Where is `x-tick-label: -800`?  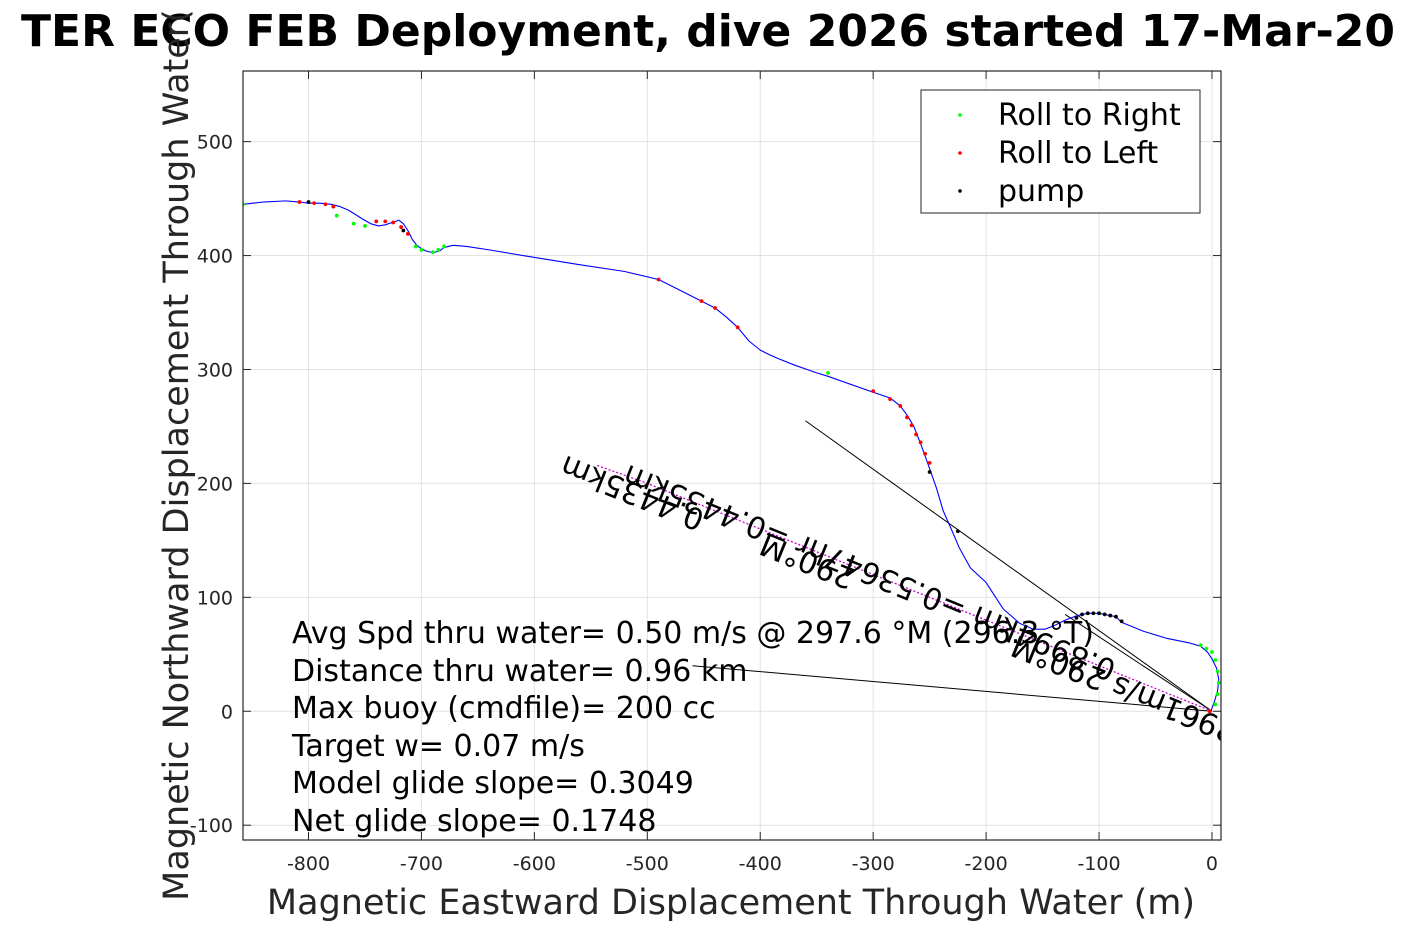 x-tick-label: -800 is located at coordinates (308, 864).